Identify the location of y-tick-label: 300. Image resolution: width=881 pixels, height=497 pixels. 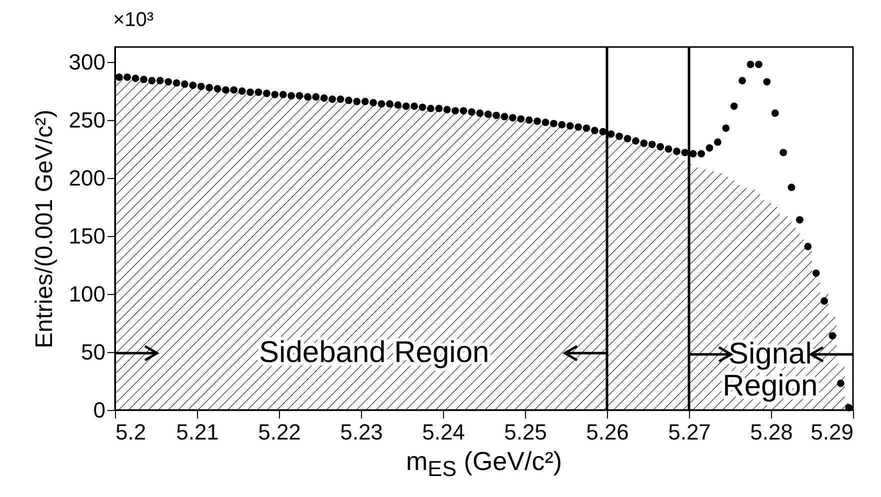
(87, 62).